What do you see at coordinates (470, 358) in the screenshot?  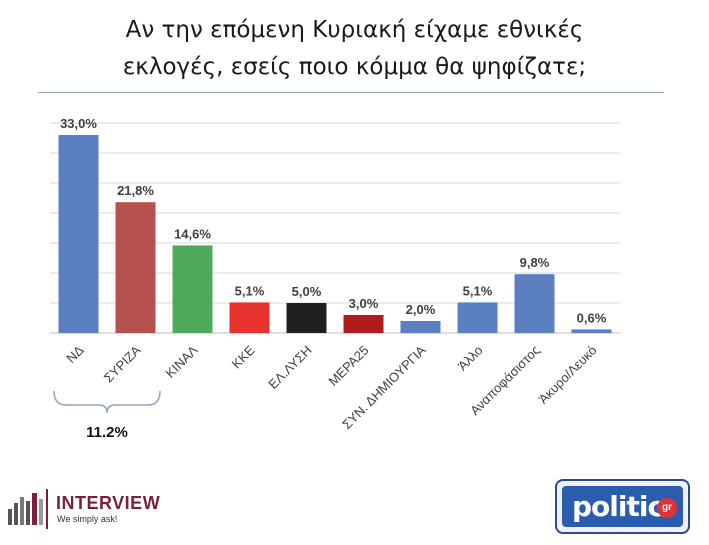 I see `category-label-7: Άλλο` at bounding box center [470, 358].